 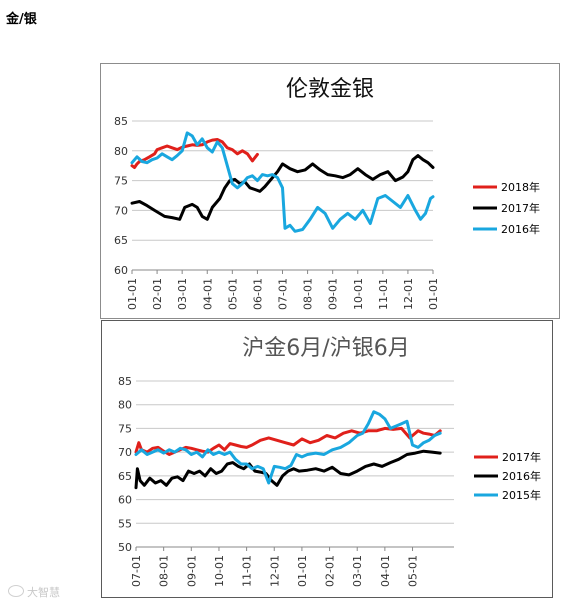 I want to click on watermark-logo-icon, so click(x=16, y=591).